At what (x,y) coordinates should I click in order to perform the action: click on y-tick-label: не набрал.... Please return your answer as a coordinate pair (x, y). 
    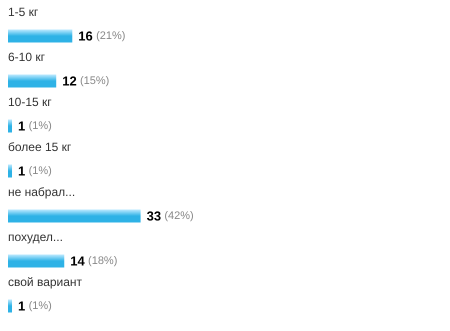
    Looking at the image, I should click on (42, 192).